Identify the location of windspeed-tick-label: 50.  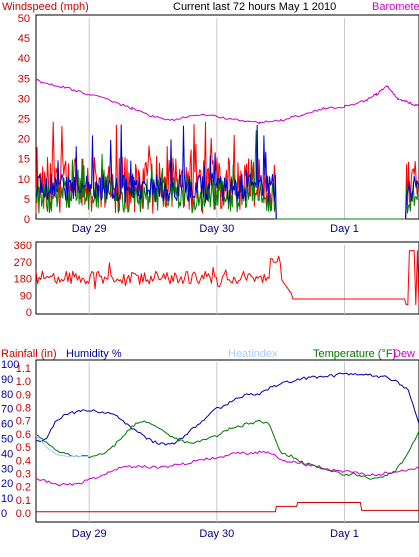
(24, 19).